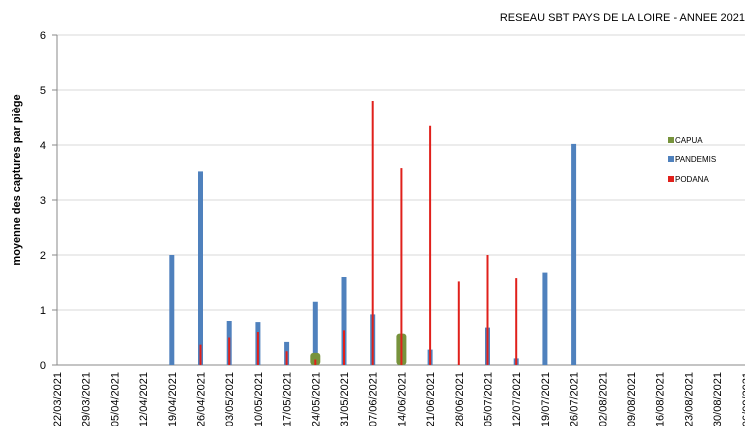 This screenshot has height=426, width=745. What do you see at coordinates (316, 399) in the screenshot?
I see `x-tick-label: 24/05/2021` at bounding box center [316, 399].